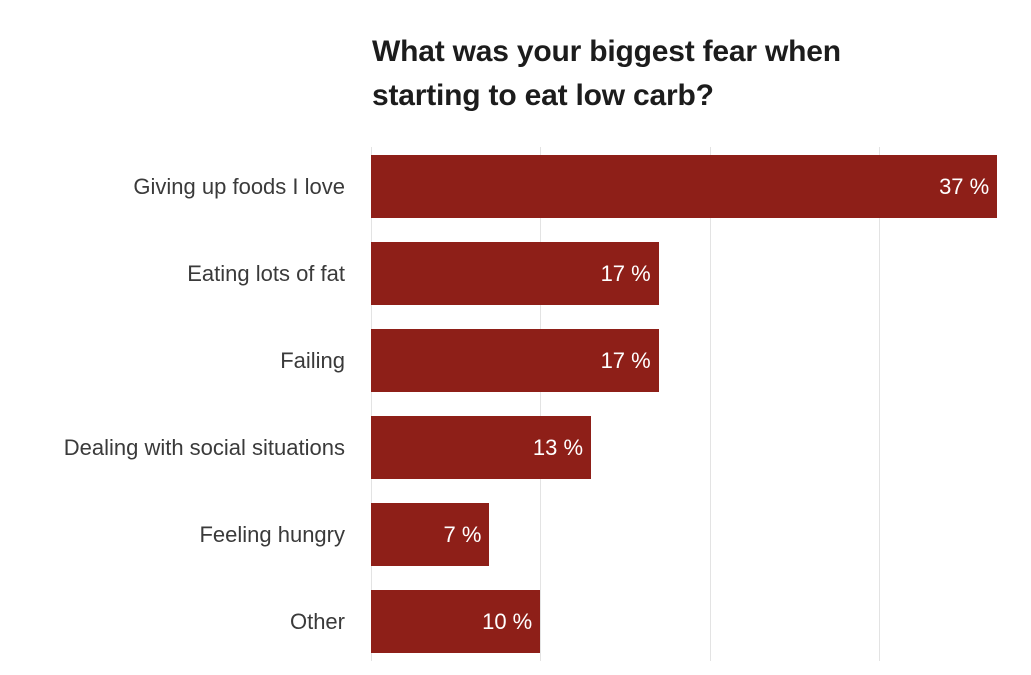 Image resolution: width=1031 pixels, height=675 pixels. Describe the element at coordinates (456, 621) in the screenshot. I see `bar: 10 %` at that location.